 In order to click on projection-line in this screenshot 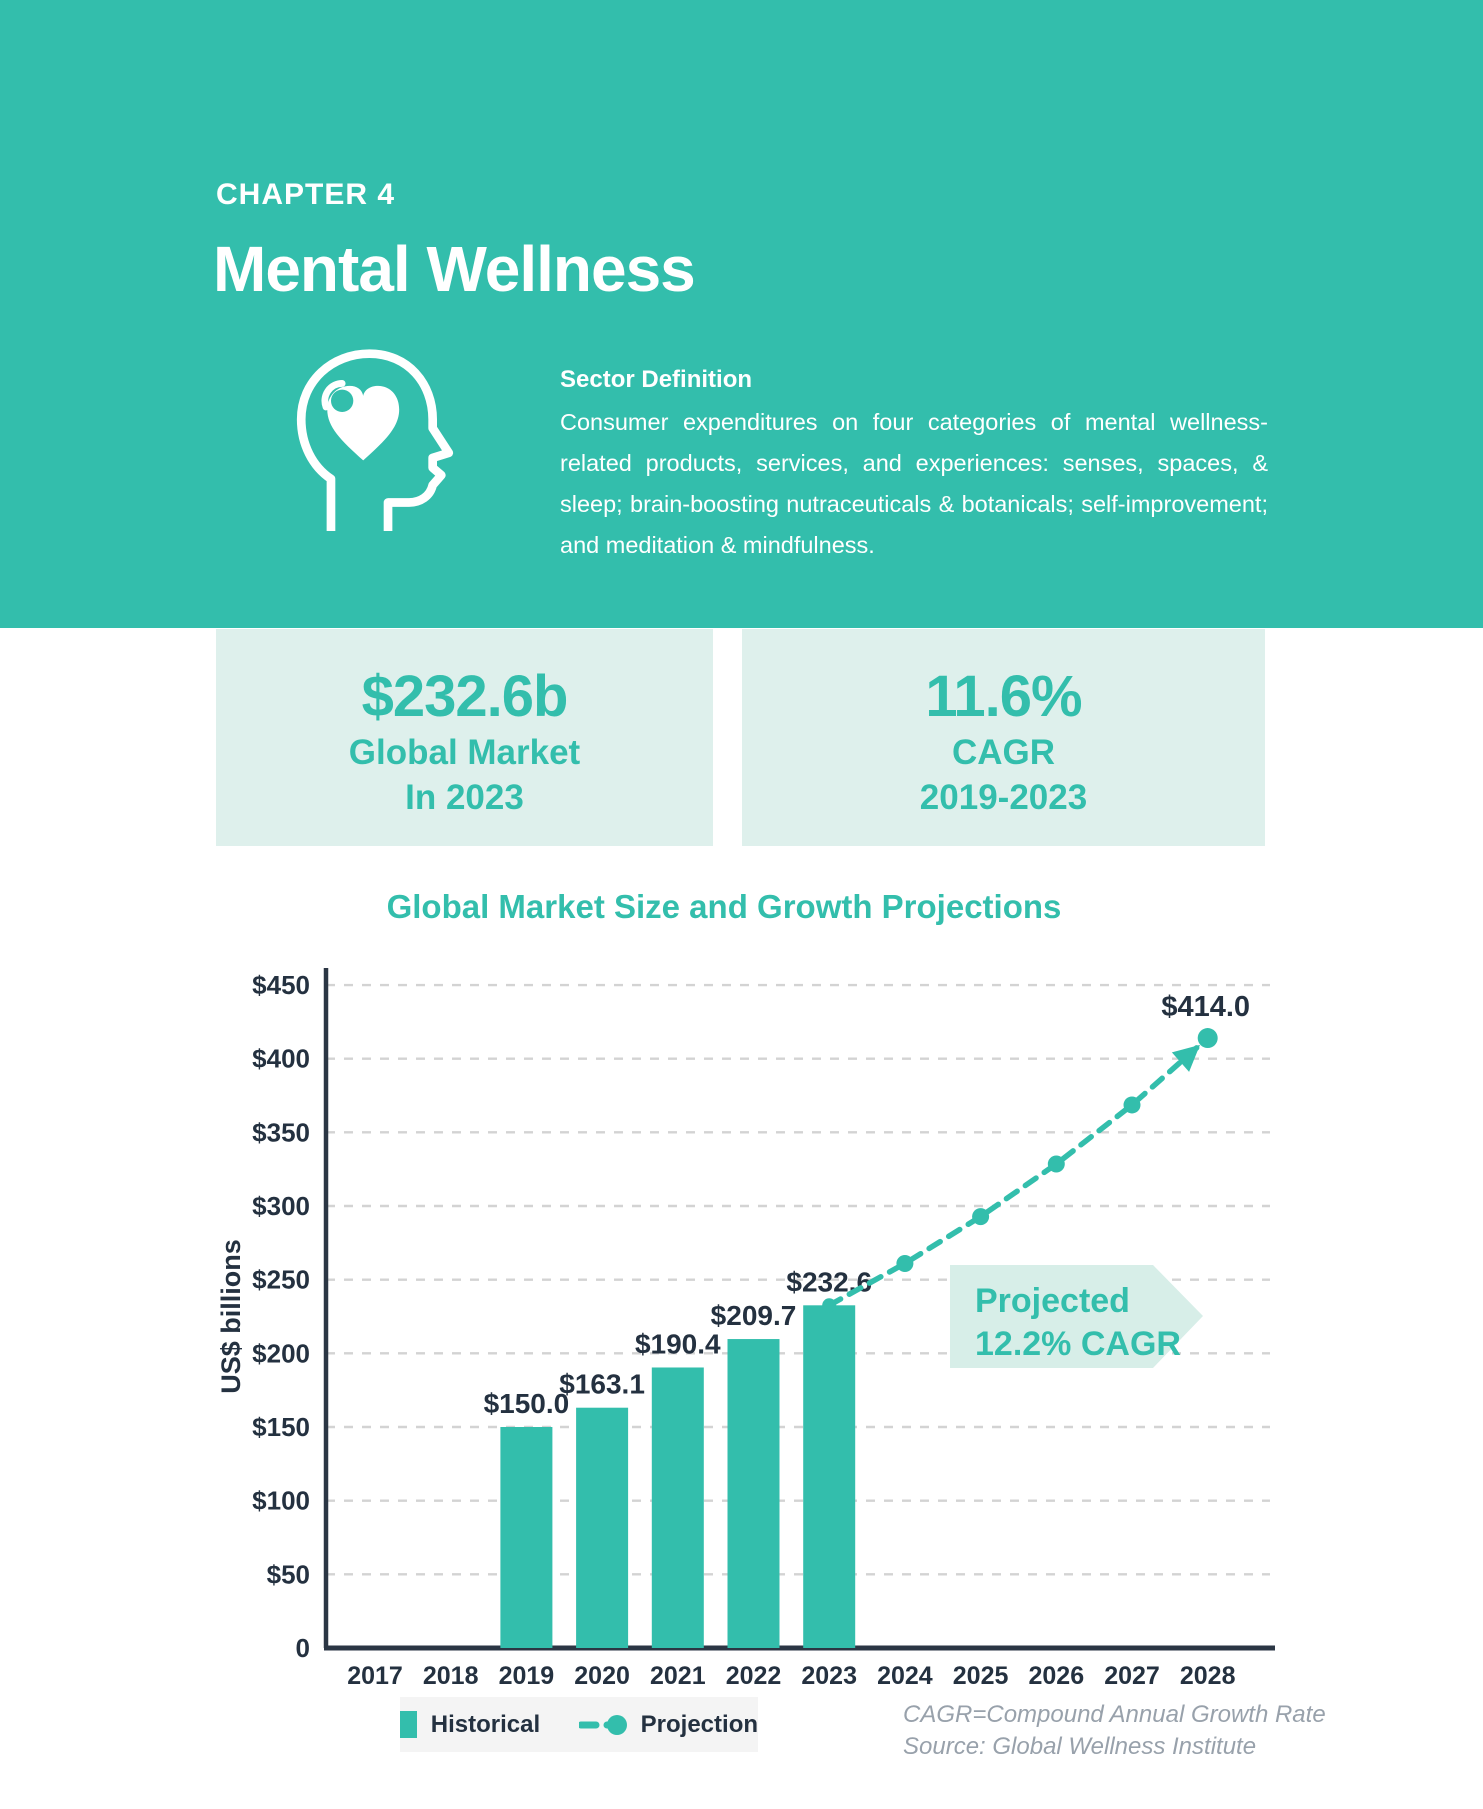, I will do `click(1018, 1172)`.